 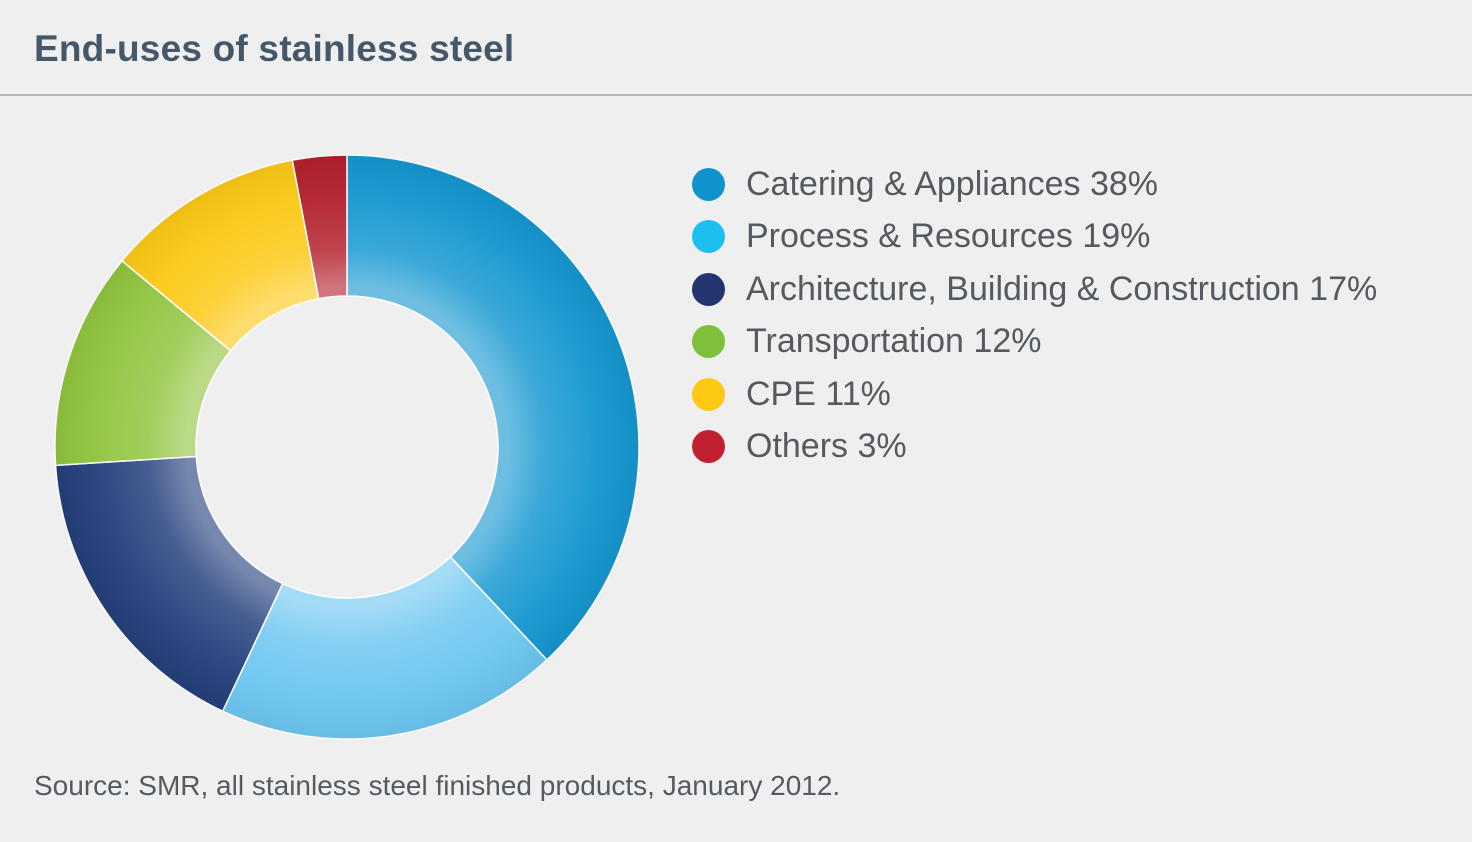 I want to click on legend-item: Process & Resources 19%, so click(x=1034, y=237).